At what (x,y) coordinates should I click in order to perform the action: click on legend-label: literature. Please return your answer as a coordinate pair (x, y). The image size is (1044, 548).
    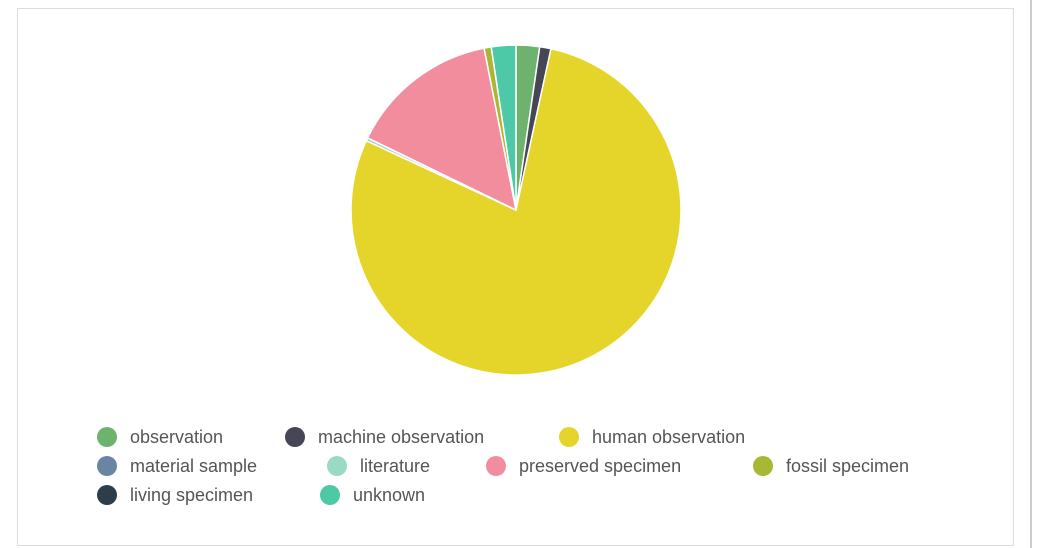
    Looking at the image, I should click on (395, 466).